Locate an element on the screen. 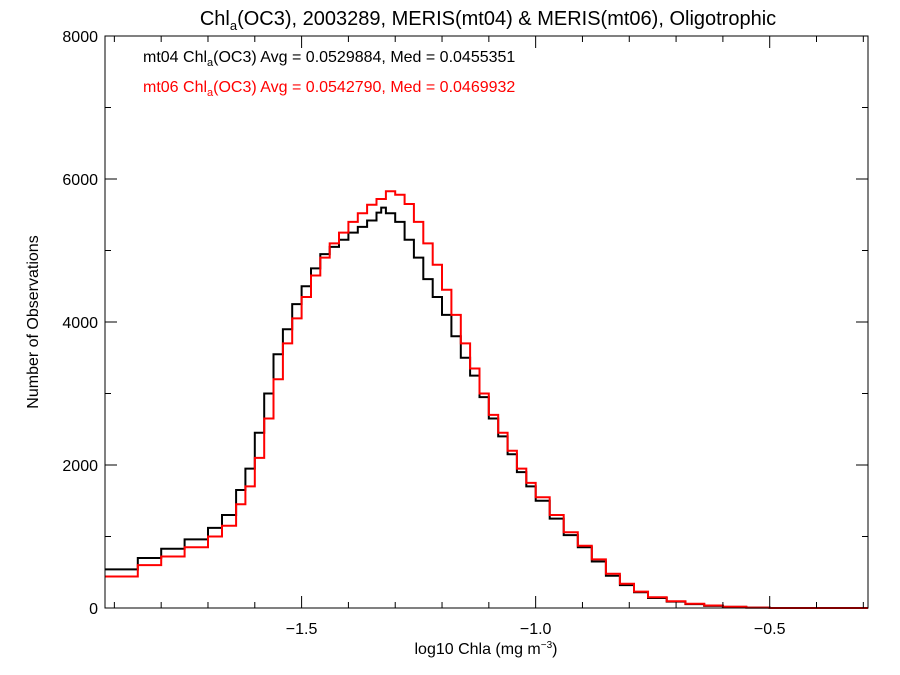 This screenshot has height=675, width=900. y-tick-label: 8000 is located at coordinates (80, 37).